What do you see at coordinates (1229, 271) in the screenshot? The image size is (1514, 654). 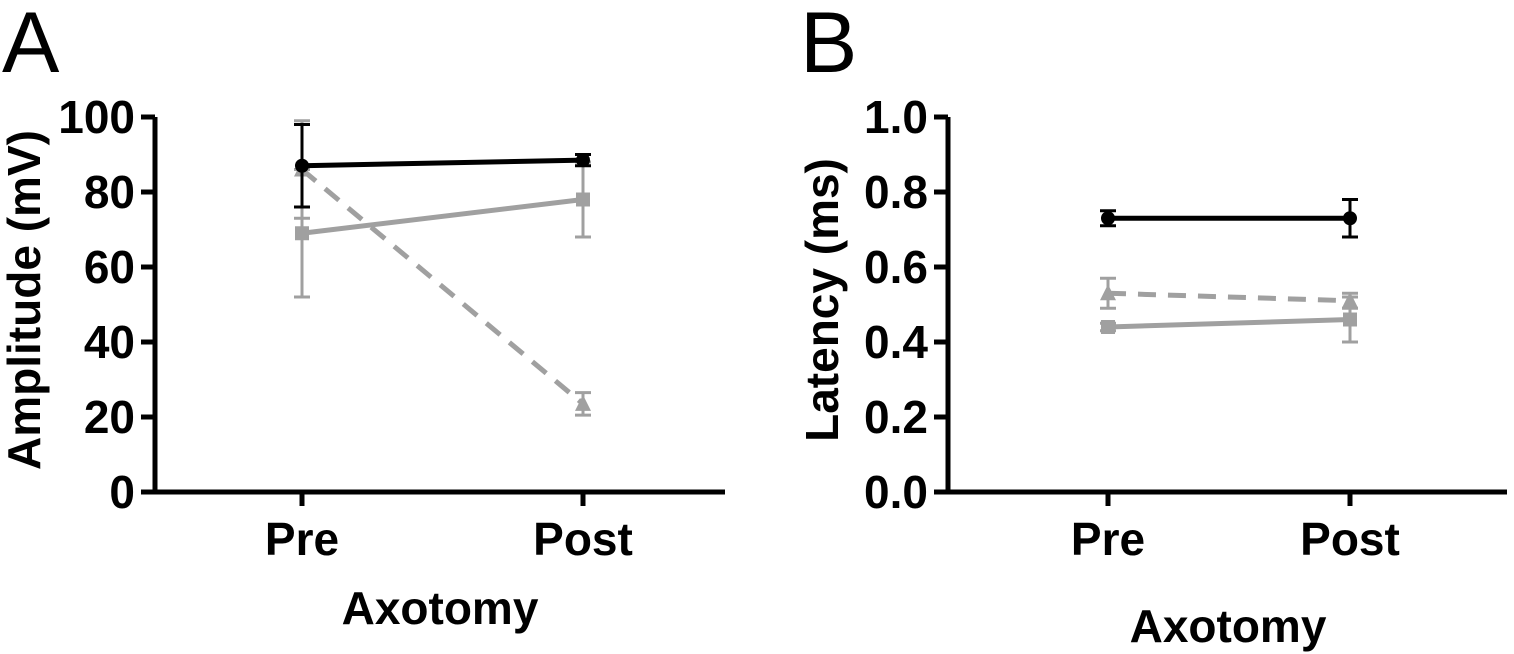 I see `series-b` at bounding box center [1229, 271].